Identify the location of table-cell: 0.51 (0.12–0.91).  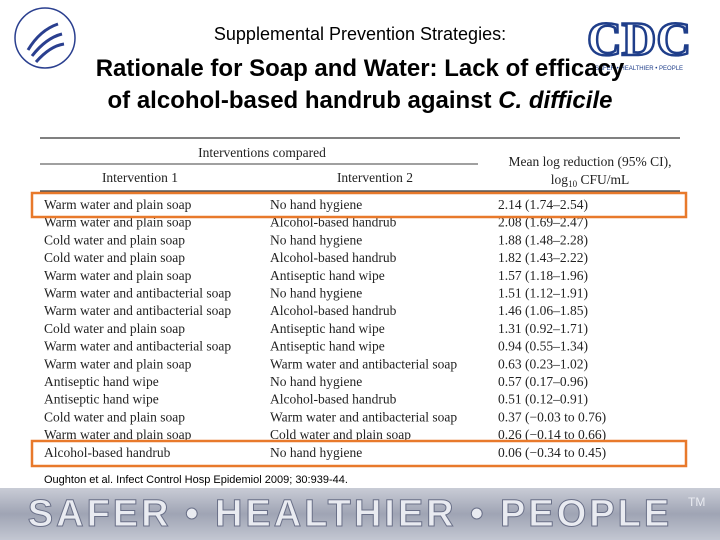
(543, 399).